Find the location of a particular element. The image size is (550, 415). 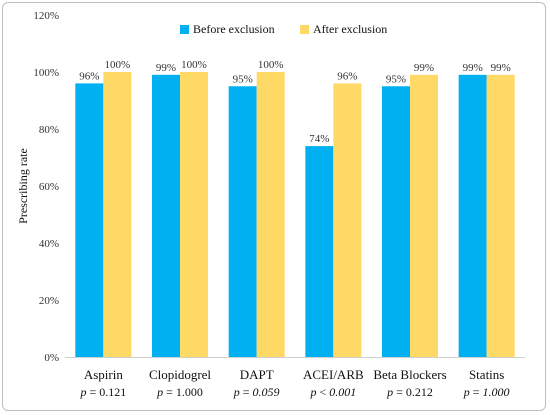

y-tick-label: 0% is located at coordinates (51, 358).